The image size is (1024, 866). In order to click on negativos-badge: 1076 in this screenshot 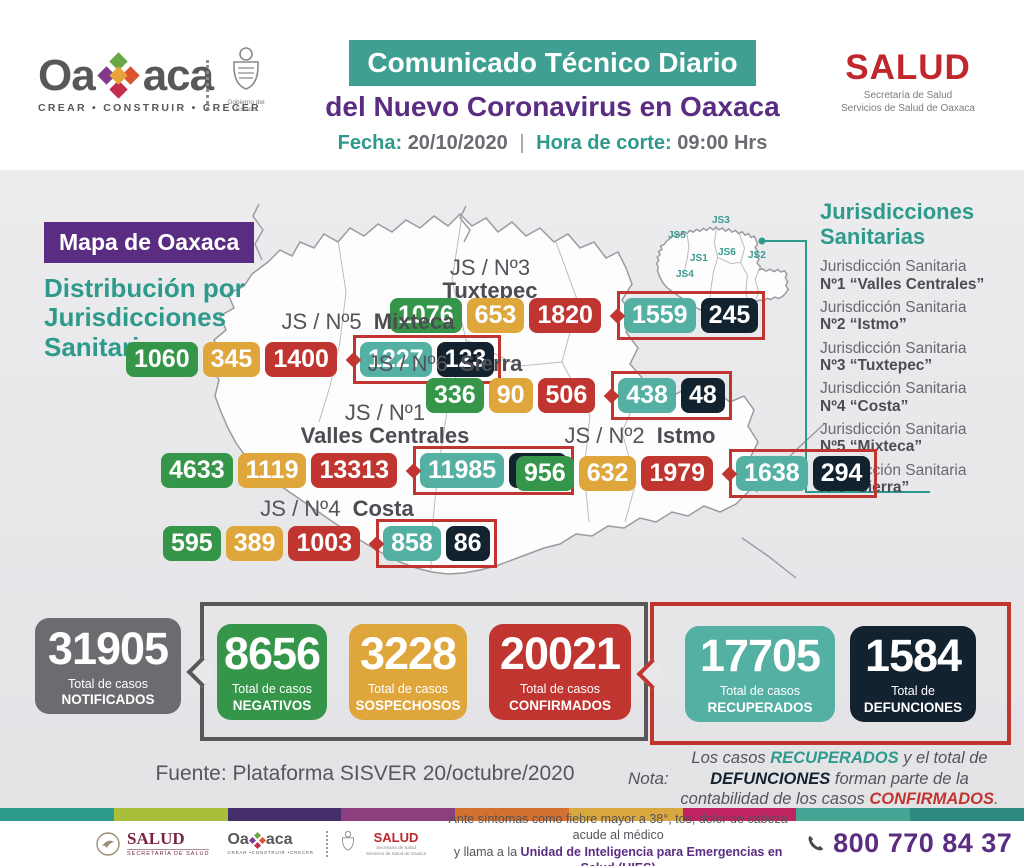, I will do `click(426, 315)`.